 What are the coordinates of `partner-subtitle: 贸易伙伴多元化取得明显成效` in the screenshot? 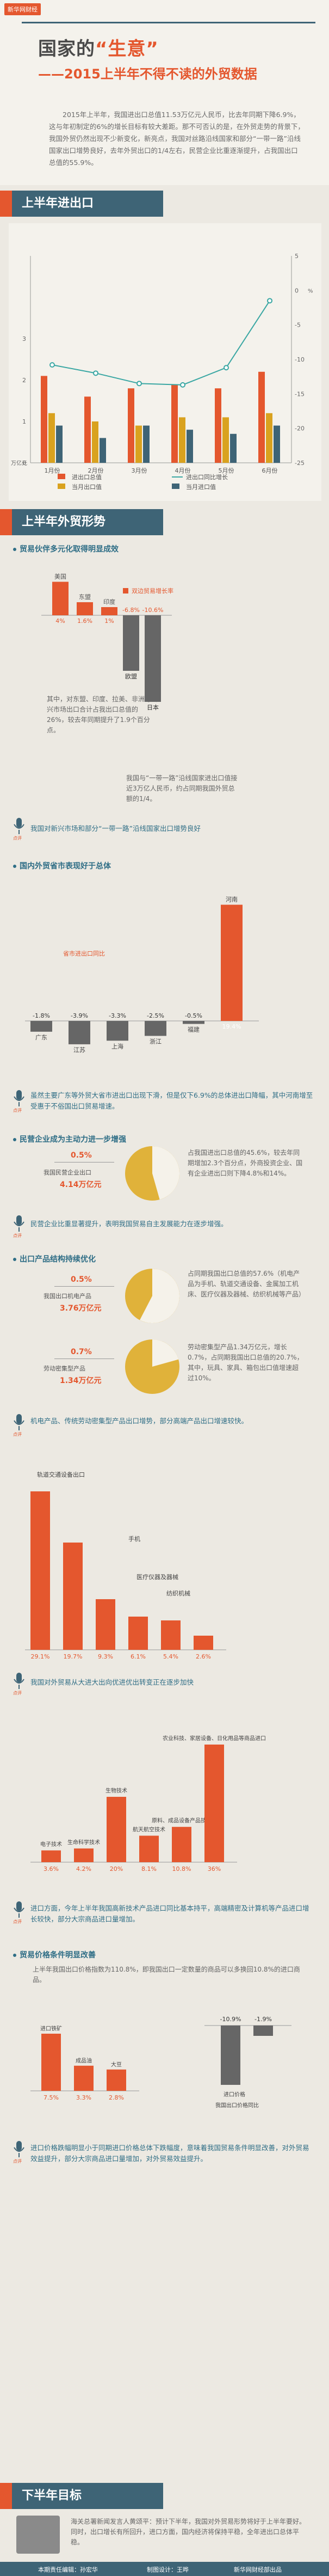 It's located at (66, 548).